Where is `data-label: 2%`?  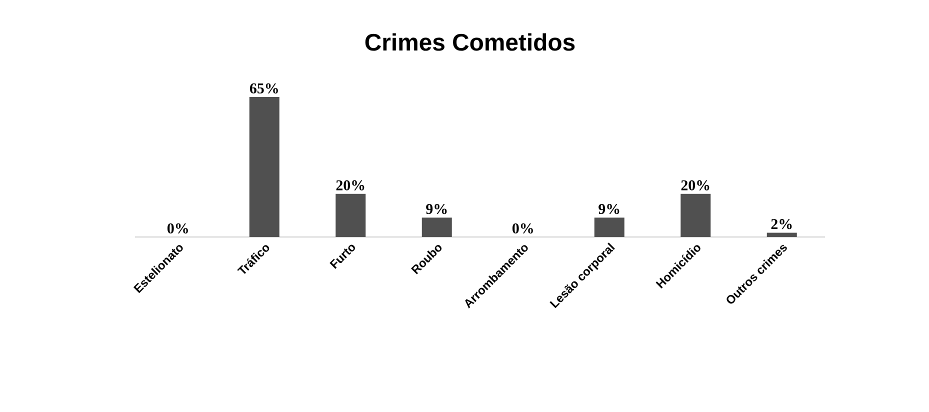
data-label: 2% is located at coordinates (781, 224).